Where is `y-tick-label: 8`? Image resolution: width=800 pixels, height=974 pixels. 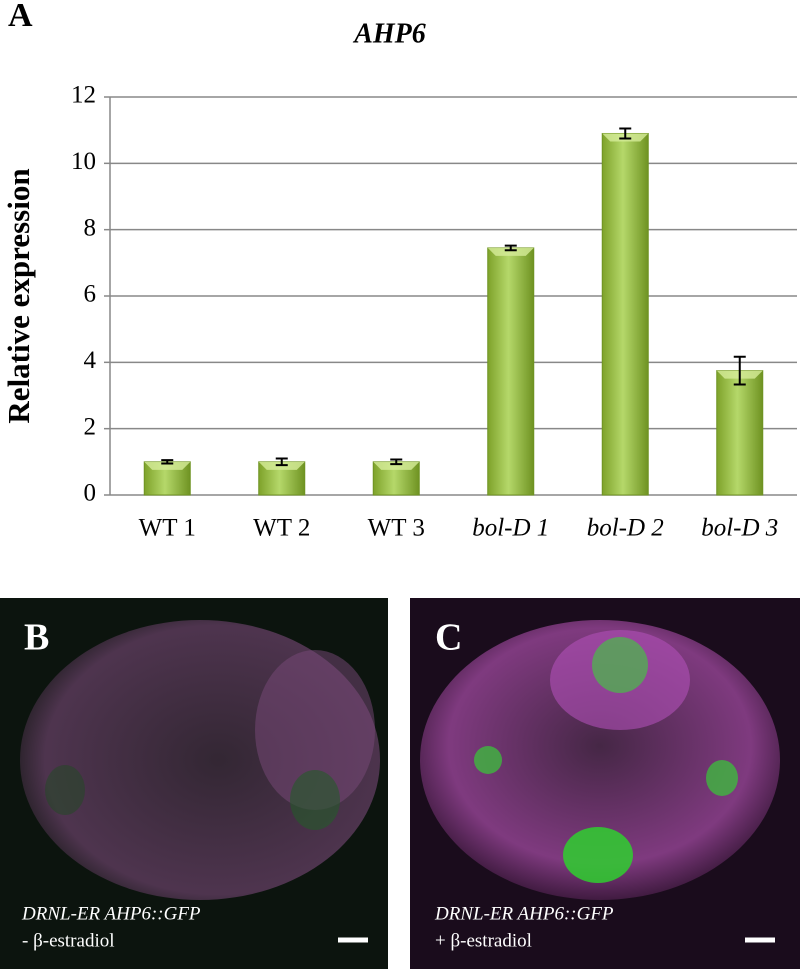 y-tick-label: 8 is located at coordinates (90, 227).